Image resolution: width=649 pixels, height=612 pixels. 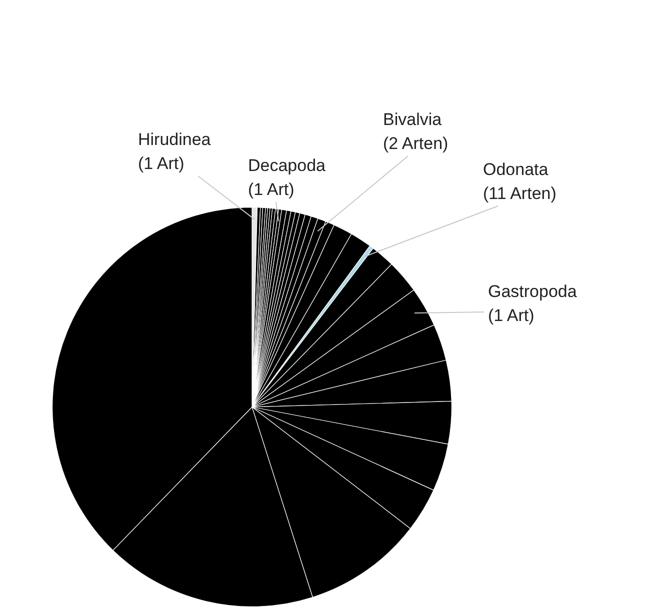 I want to click on slice-label: Bivalvia (2 Arten), so click(x=415, y=132).